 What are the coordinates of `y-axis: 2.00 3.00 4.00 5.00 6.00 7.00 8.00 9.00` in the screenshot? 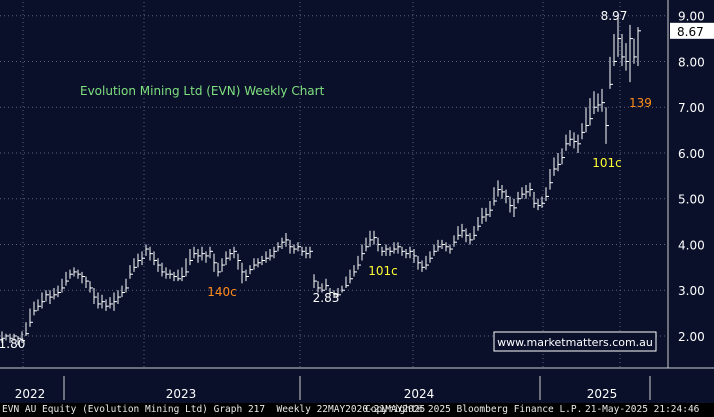 It's located at (686, 184).